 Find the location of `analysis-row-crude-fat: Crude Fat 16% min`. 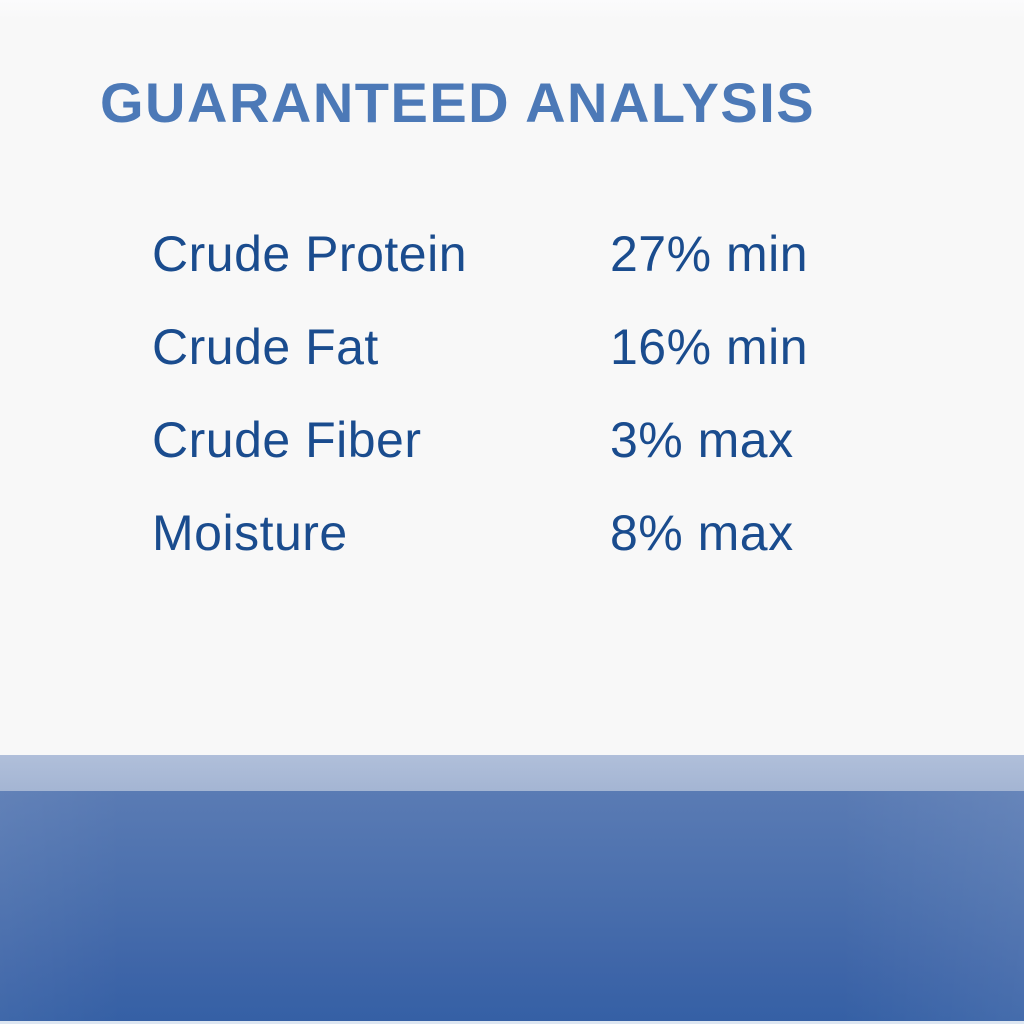

analysis-row-crude-fat: Crude Fat 16% min is located at coordinates (548, 346).